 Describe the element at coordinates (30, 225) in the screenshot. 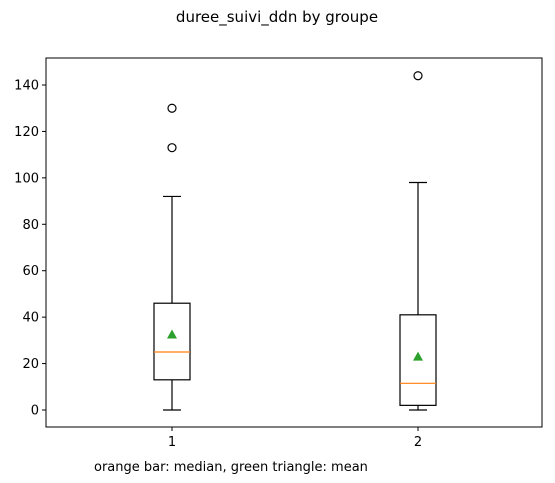

I see `y-tick-label: 80` at that location.